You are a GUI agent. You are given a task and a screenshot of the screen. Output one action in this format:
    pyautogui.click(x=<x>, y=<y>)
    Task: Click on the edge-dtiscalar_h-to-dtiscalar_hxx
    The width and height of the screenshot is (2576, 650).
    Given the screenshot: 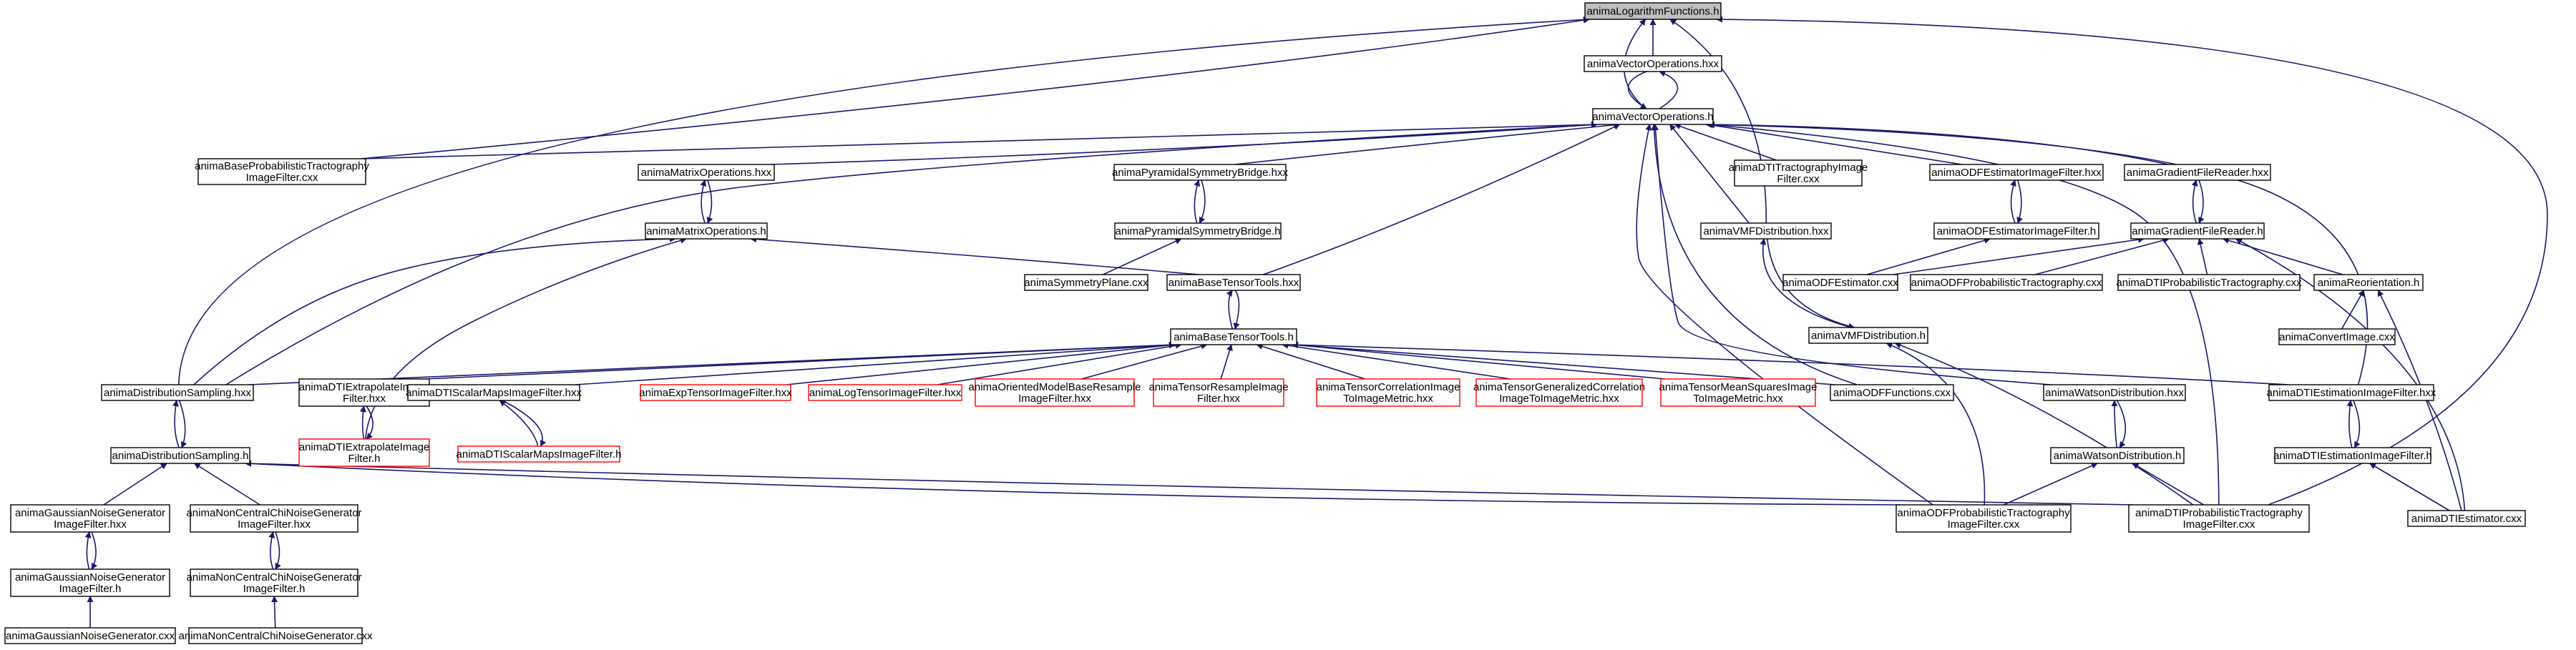 What is the action you would take?
    pyautogui.click(x=519, y=423)
    